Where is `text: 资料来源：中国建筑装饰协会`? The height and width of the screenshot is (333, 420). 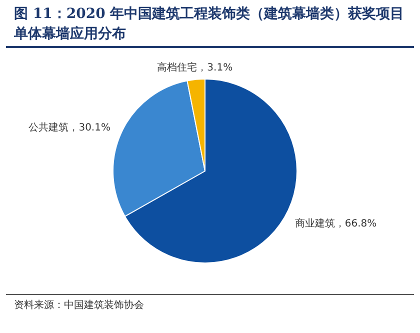
text: 资料来源：中国建筑装饰协会 is located at coordinates (79, 305).